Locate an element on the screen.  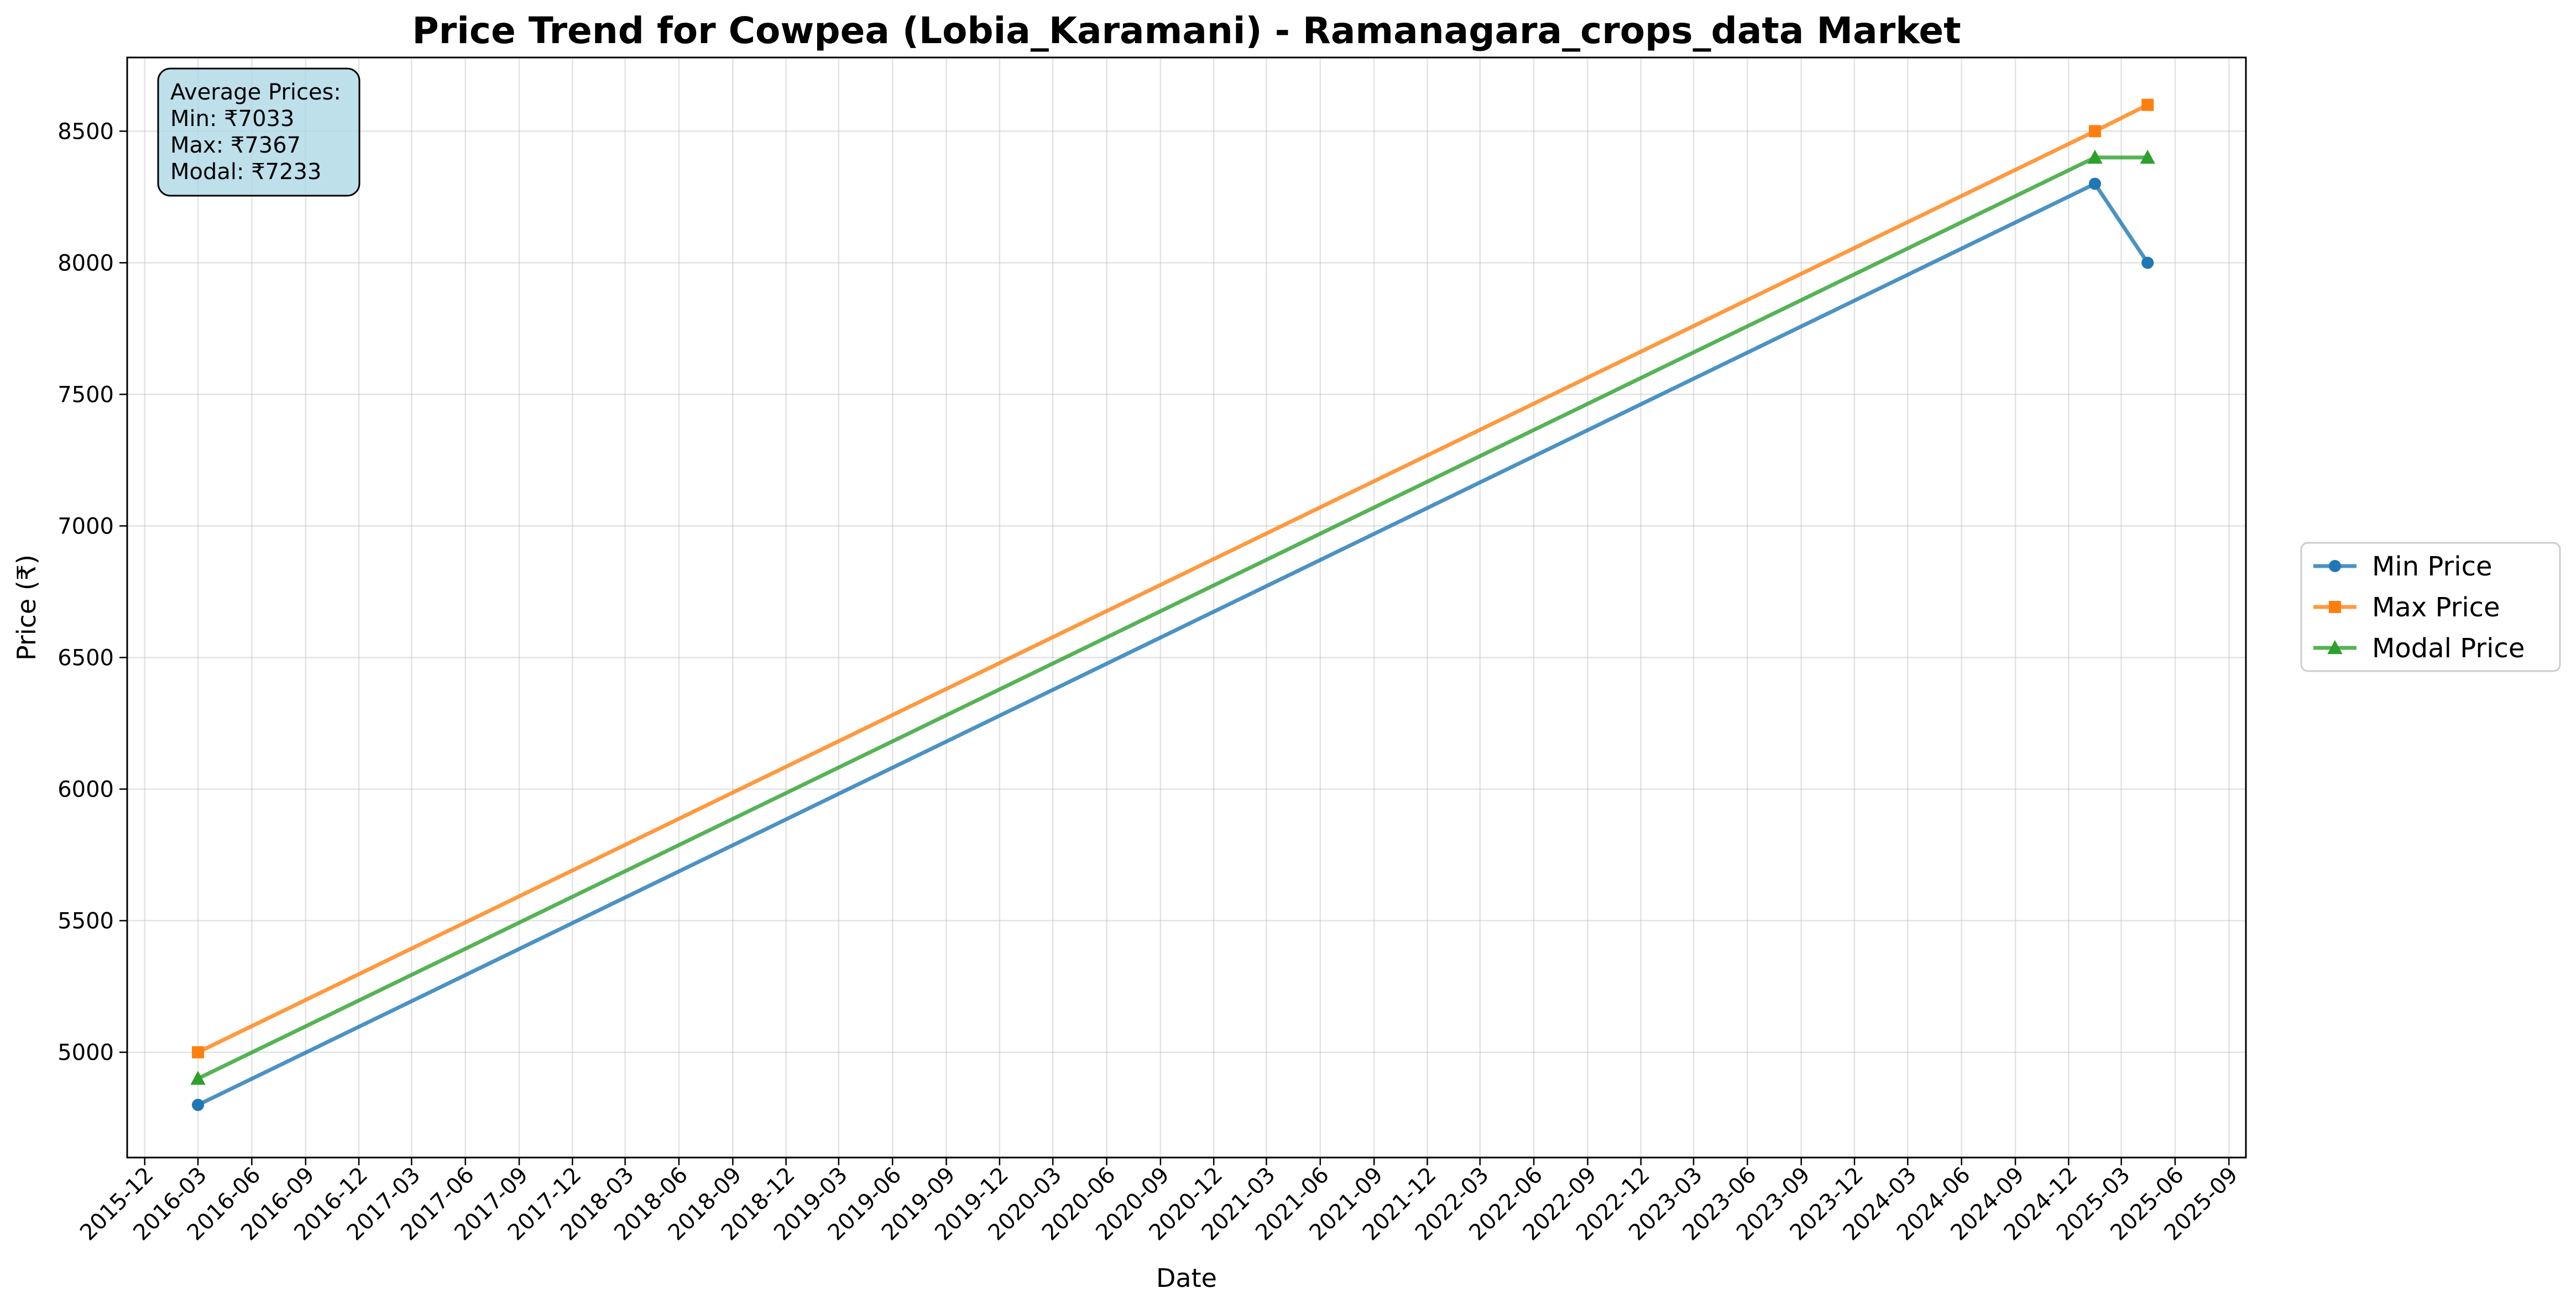
y-axis-label: Price (₹) is located at coordinates (26, 607).